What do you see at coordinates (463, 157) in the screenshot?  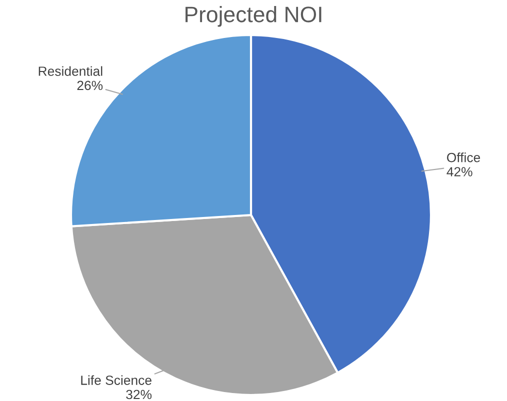 I see `slice-label: Office` at bounding box center [463, 157].